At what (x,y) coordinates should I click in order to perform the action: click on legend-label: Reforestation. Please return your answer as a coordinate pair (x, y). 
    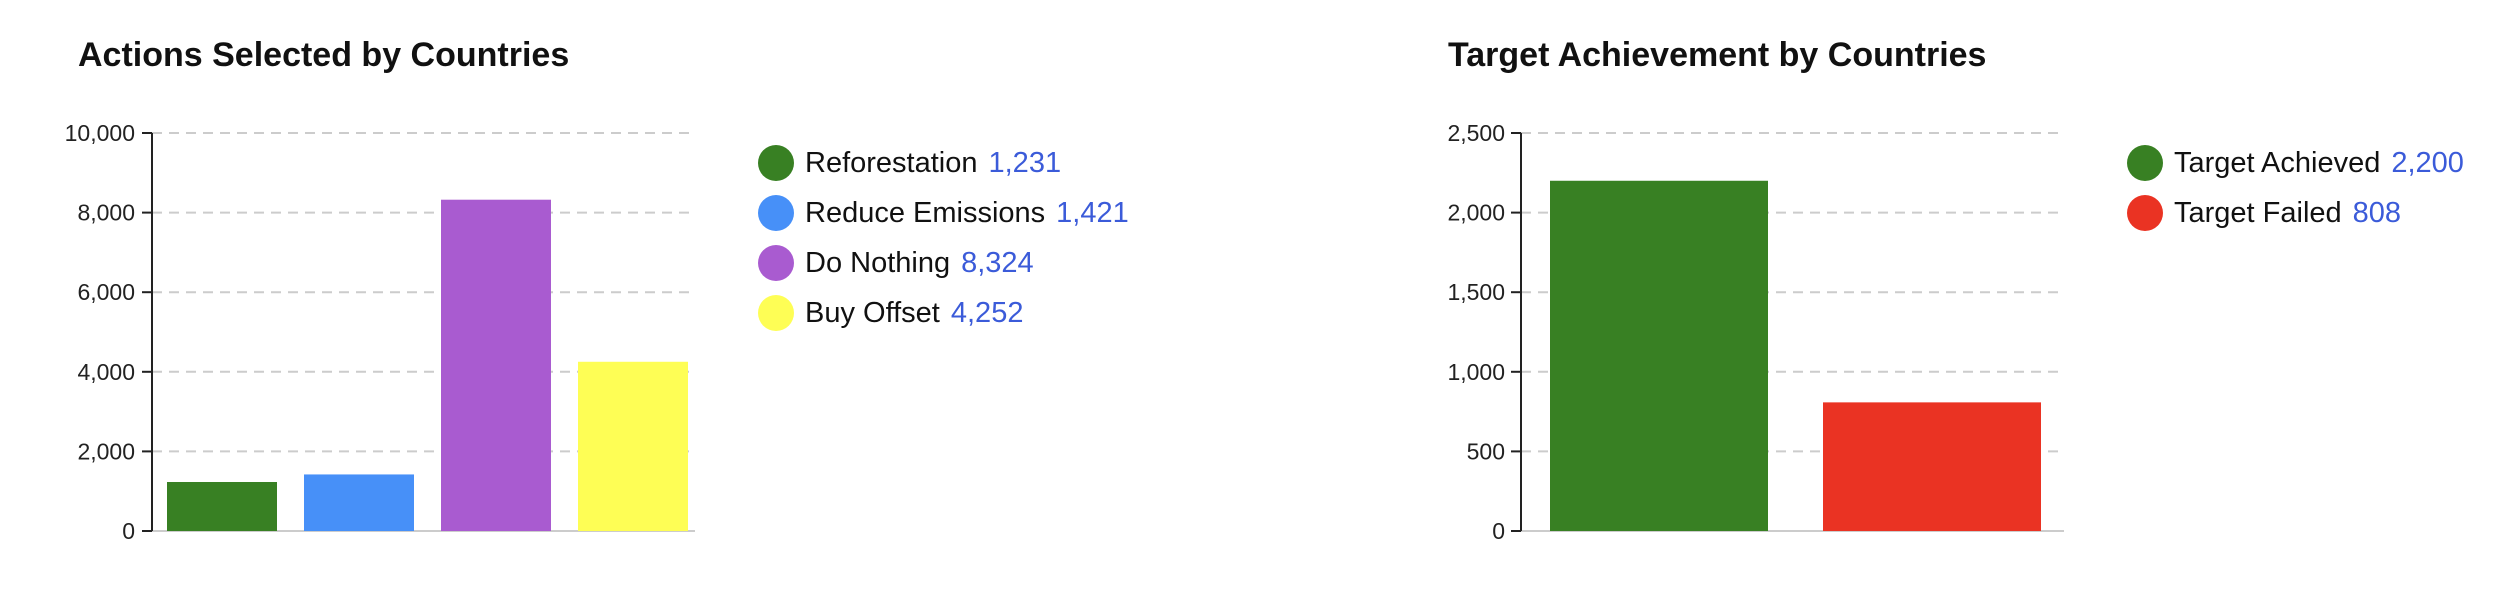
    Looking at the image, I should click on (891, 162).